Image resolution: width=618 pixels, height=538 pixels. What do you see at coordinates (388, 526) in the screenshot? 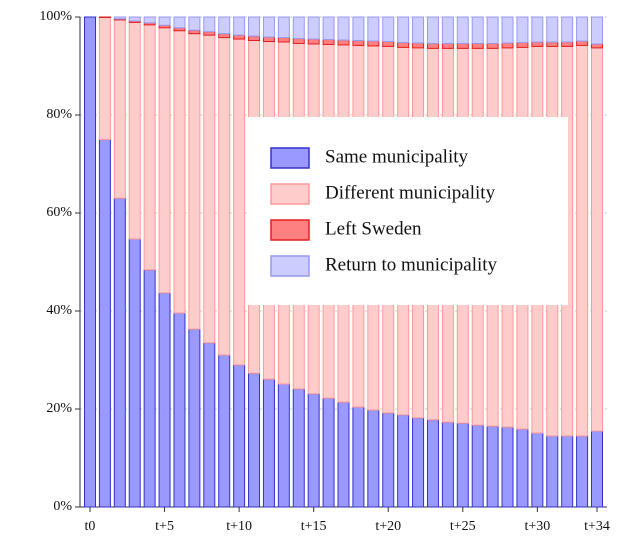
I see `x-tick-label: t+20` at bounding box center [388, 526].